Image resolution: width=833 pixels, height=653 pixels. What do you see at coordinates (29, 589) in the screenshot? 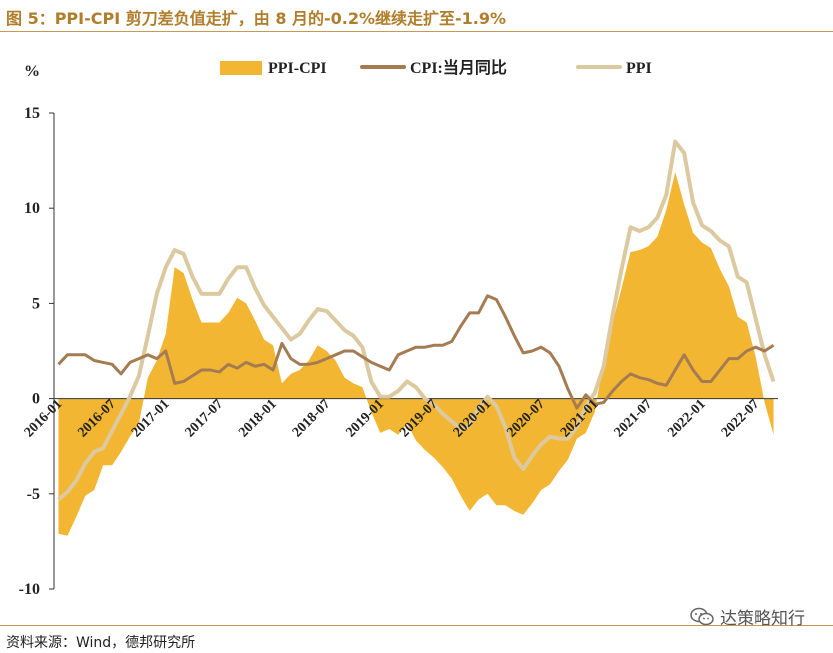
I see `y-tick-label: -10` at bounding box center [29, 589].